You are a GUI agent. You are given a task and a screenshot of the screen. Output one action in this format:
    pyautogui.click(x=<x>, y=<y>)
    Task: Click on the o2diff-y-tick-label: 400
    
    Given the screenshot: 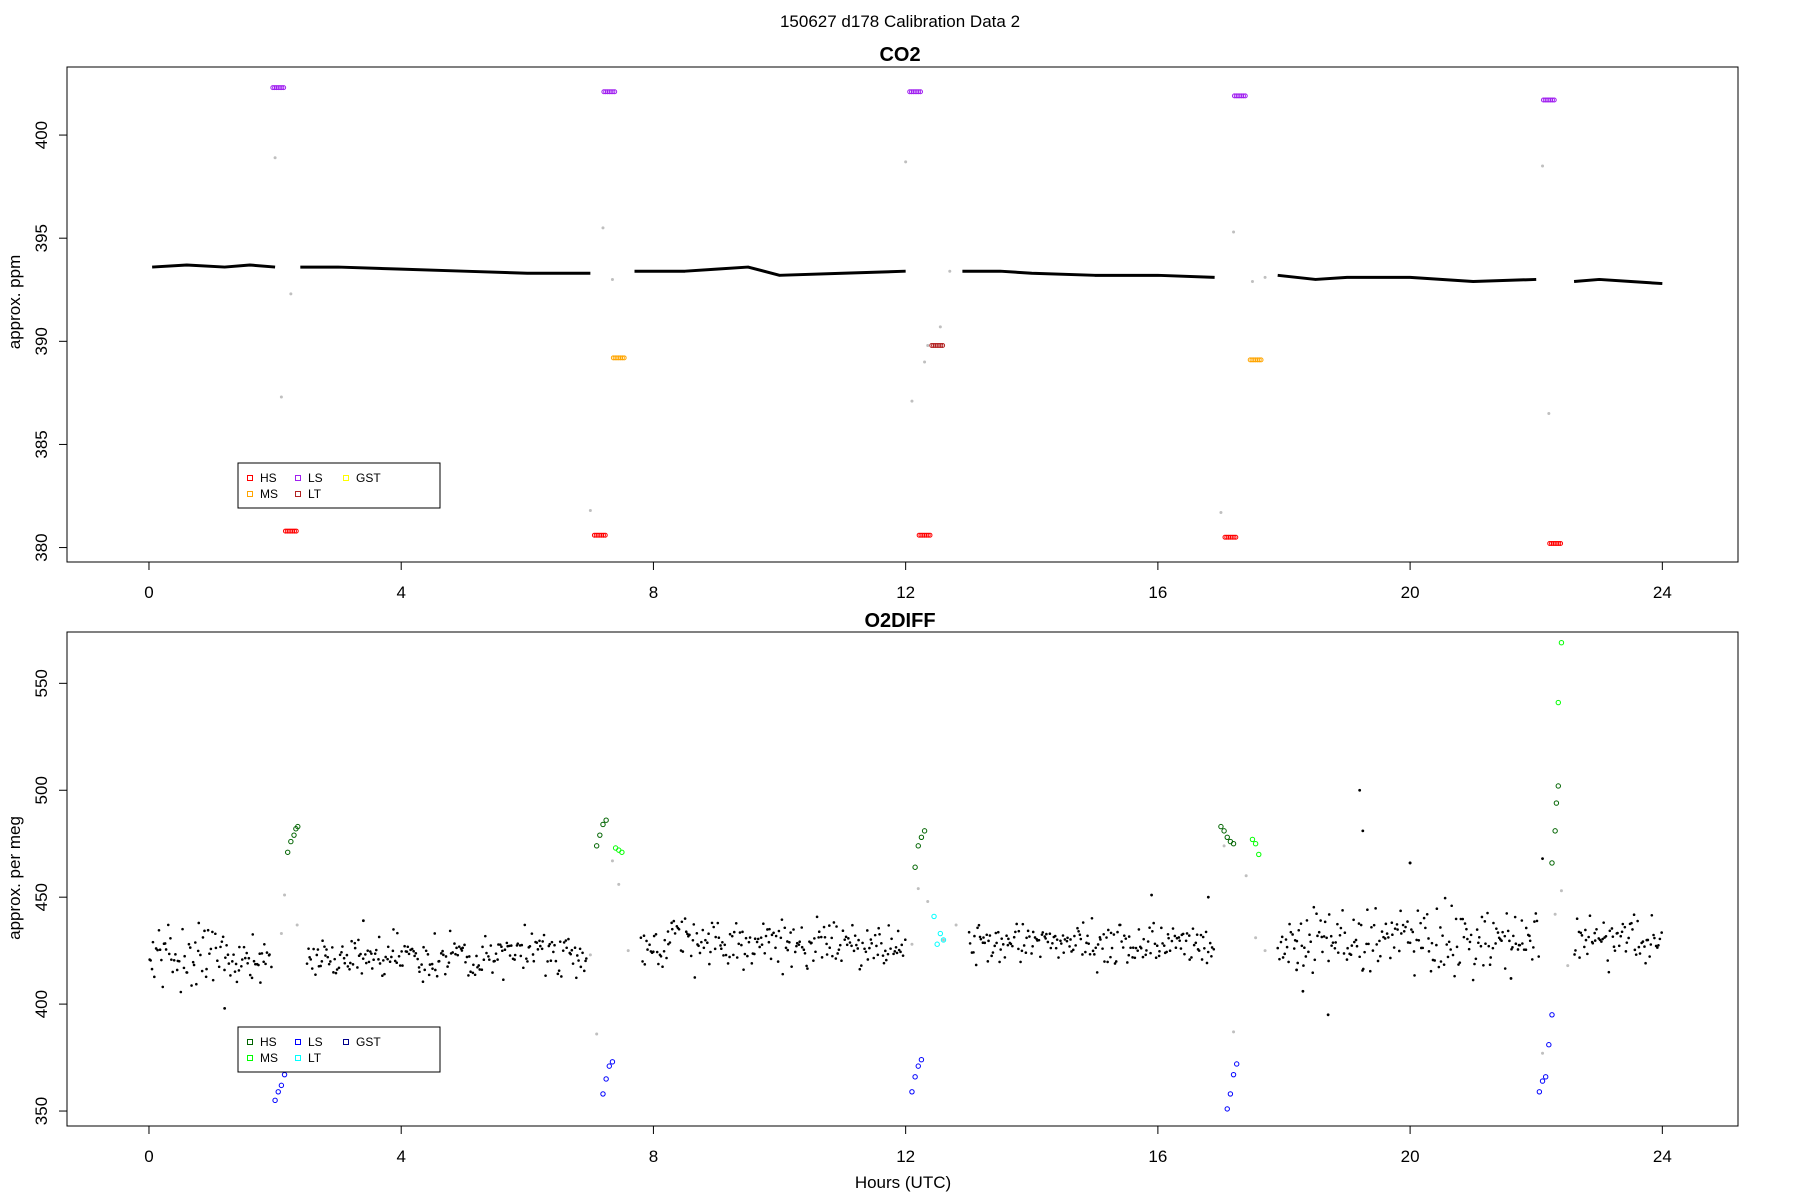 What is the action you would take?
    pyautogui.click(x=41, y=1004)
    